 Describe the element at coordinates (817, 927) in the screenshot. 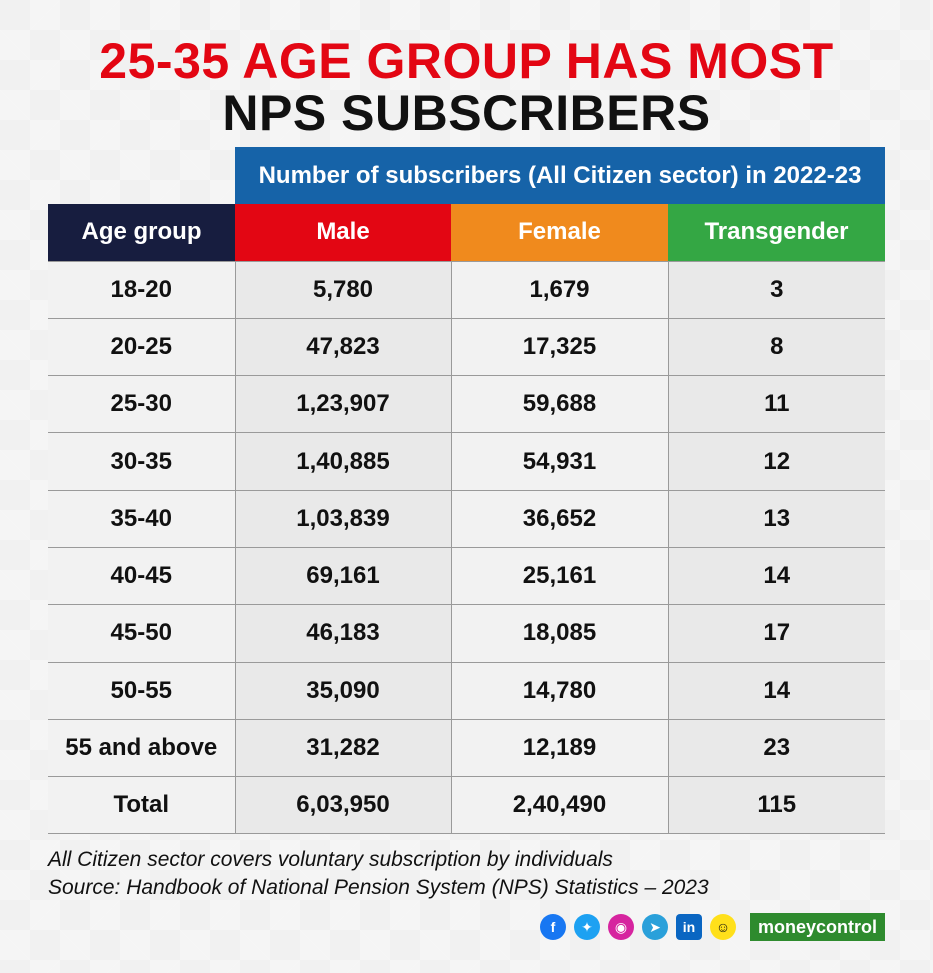

I see `moneycontrol-logo: money control` at that location.